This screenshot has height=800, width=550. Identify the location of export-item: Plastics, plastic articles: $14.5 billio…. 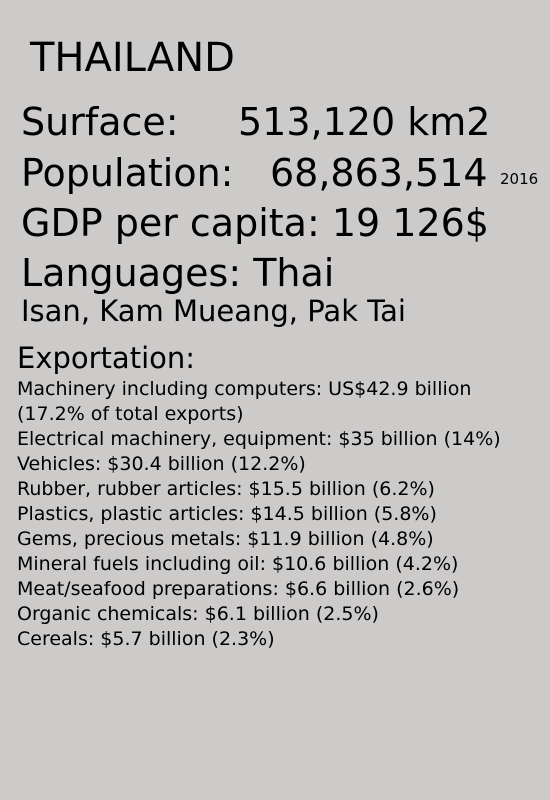
(272, 514).